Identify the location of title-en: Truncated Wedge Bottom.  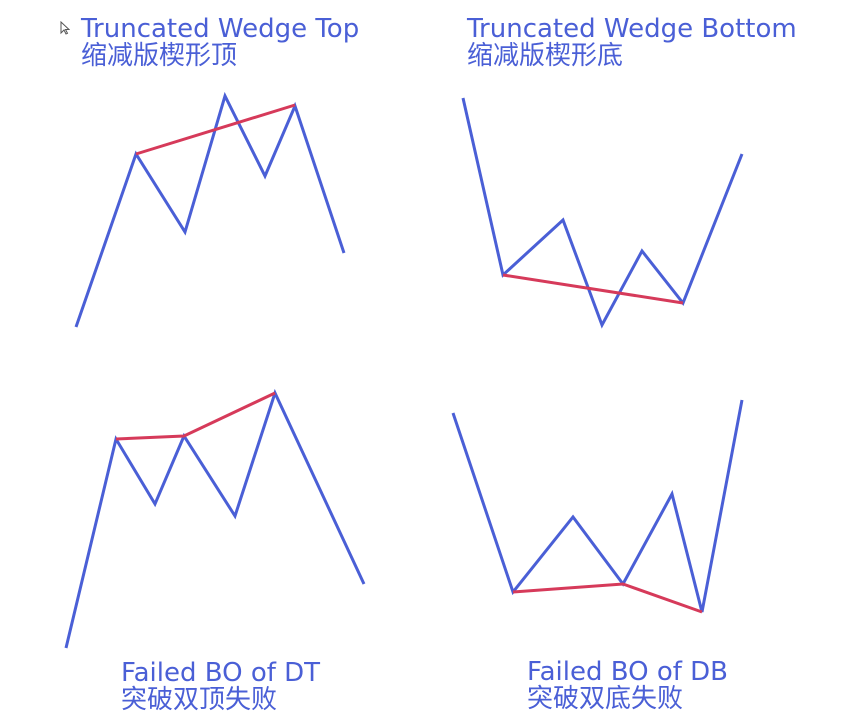
(632, 29).